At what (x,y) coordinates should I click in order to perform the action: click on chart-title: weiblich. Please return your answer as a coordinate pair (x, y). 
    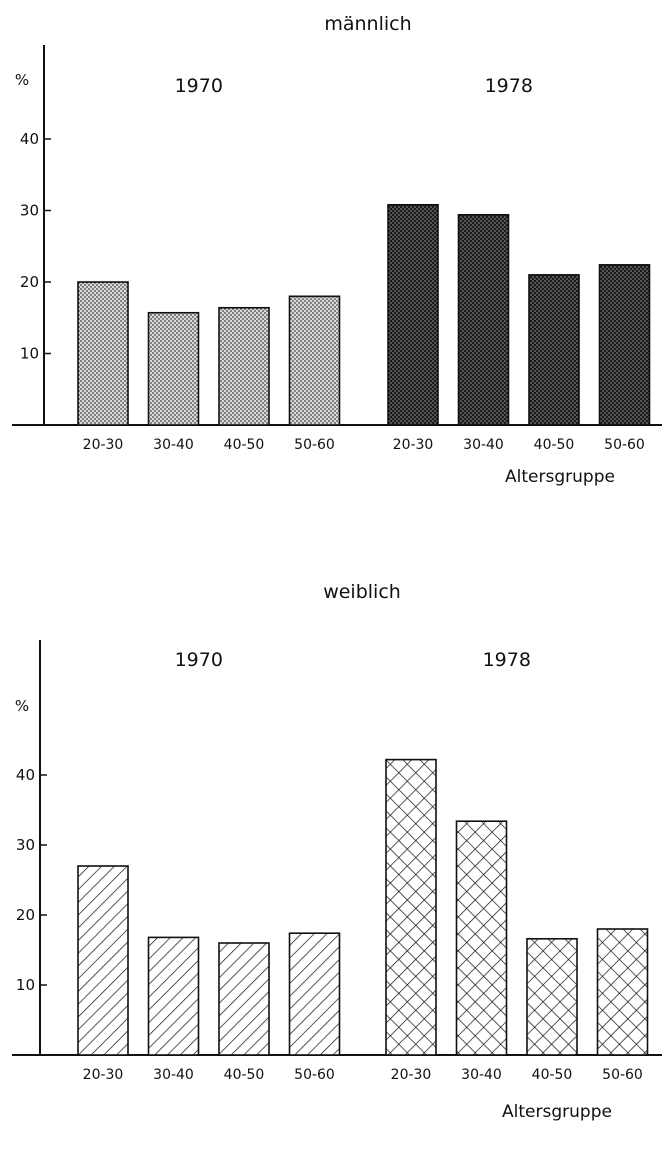
    Looking at the image, I should click on (362, 592).